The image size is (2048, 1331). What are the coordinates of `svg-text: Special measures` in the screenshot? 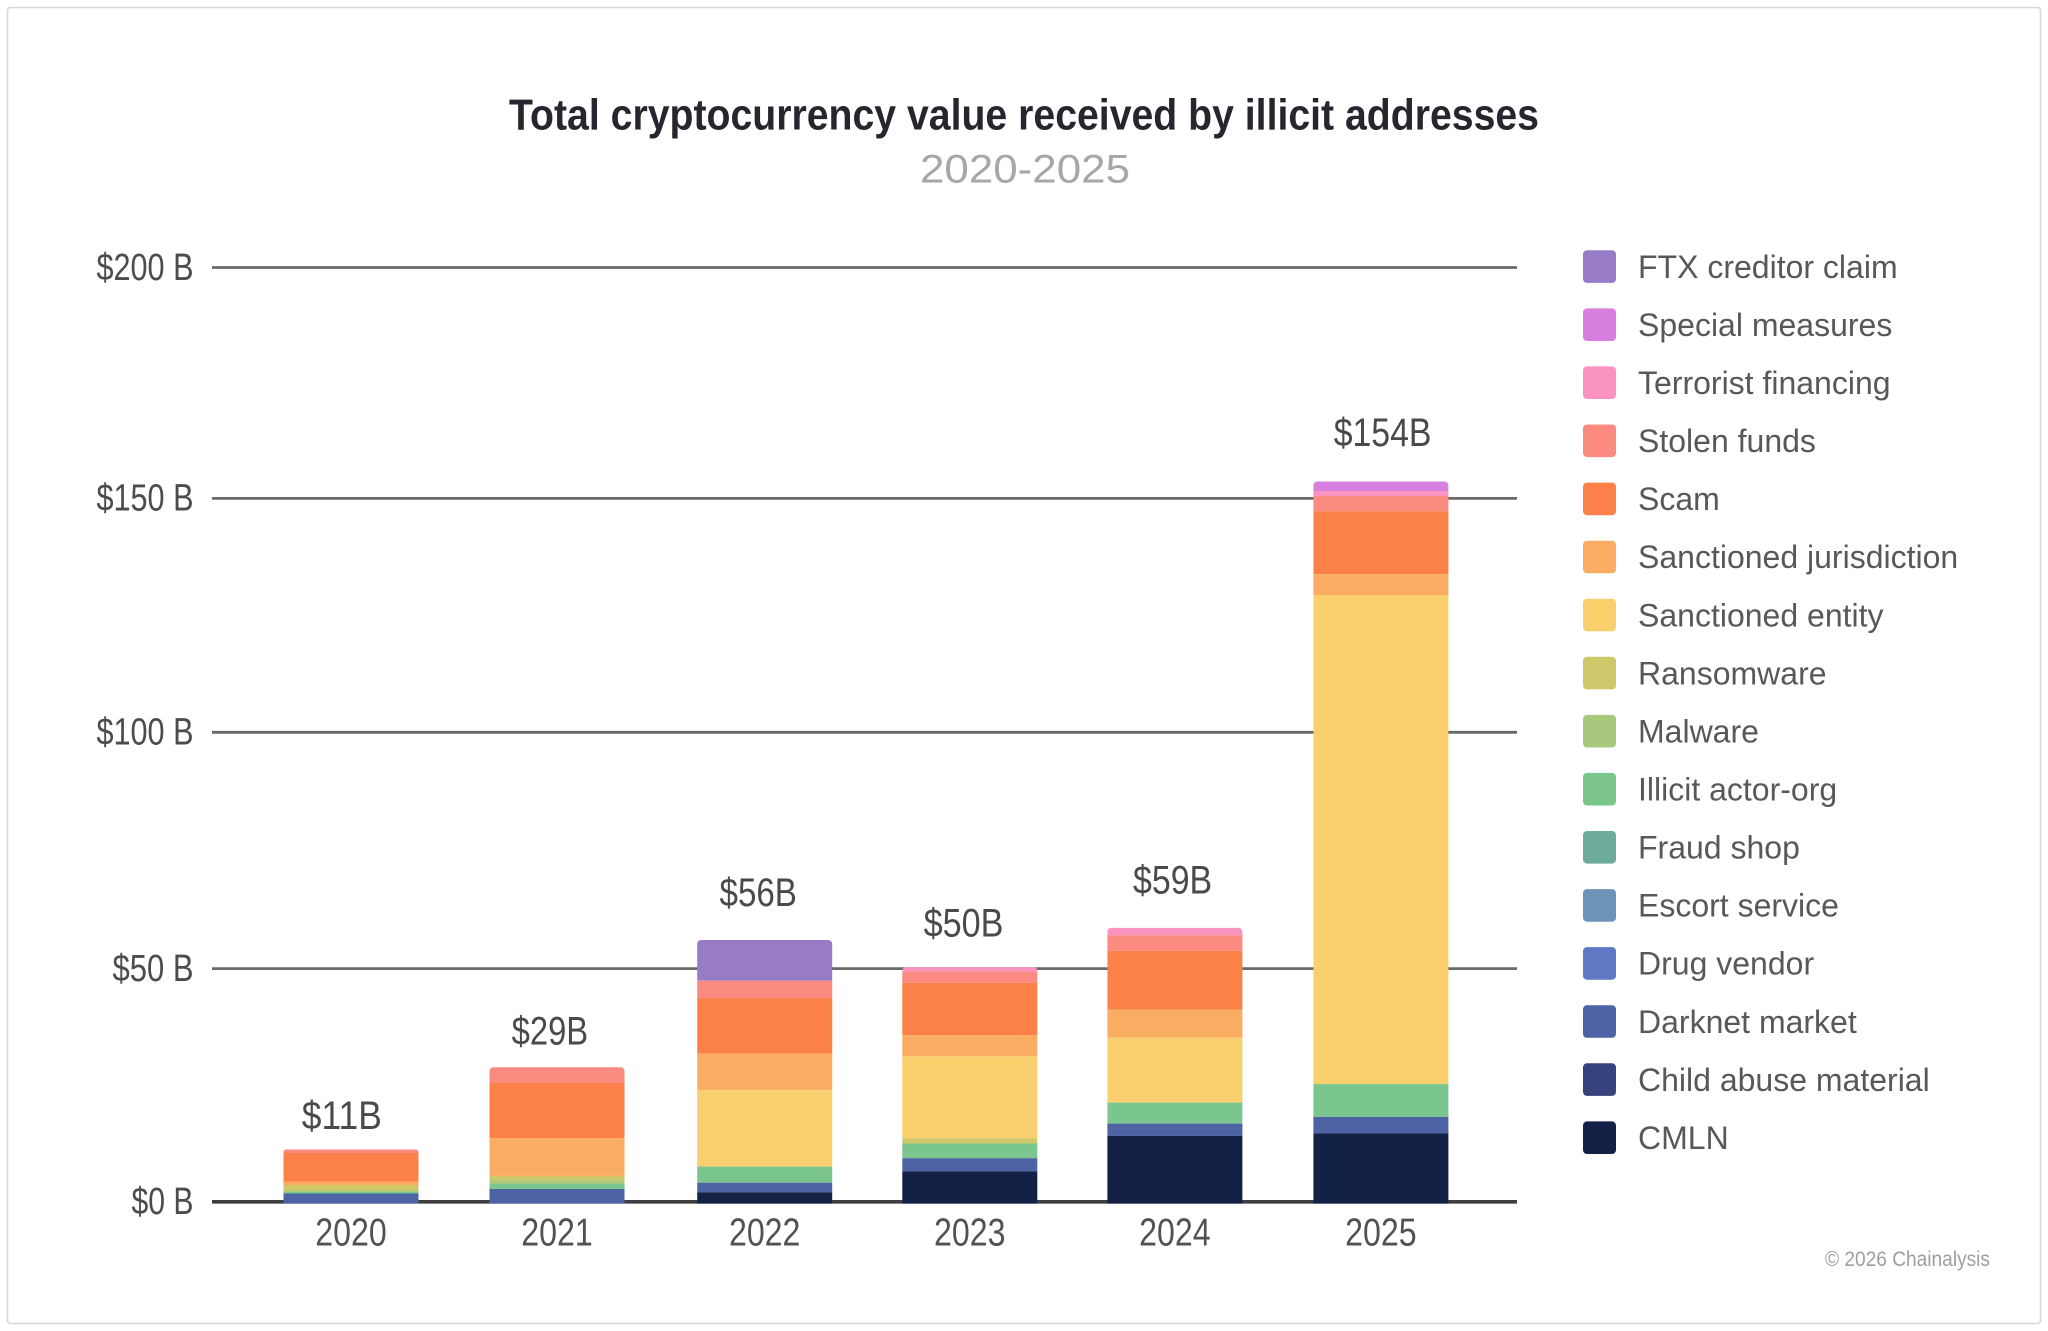 It's located at (1765, 325).